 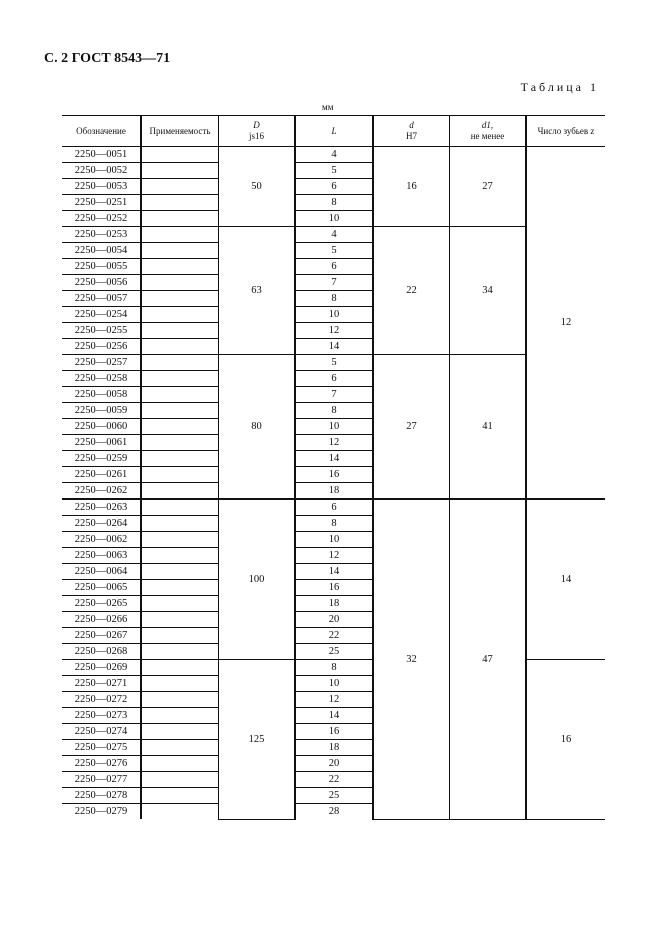 I want to click on designation-cell: 2250—0057, so click(x=101, y=298).